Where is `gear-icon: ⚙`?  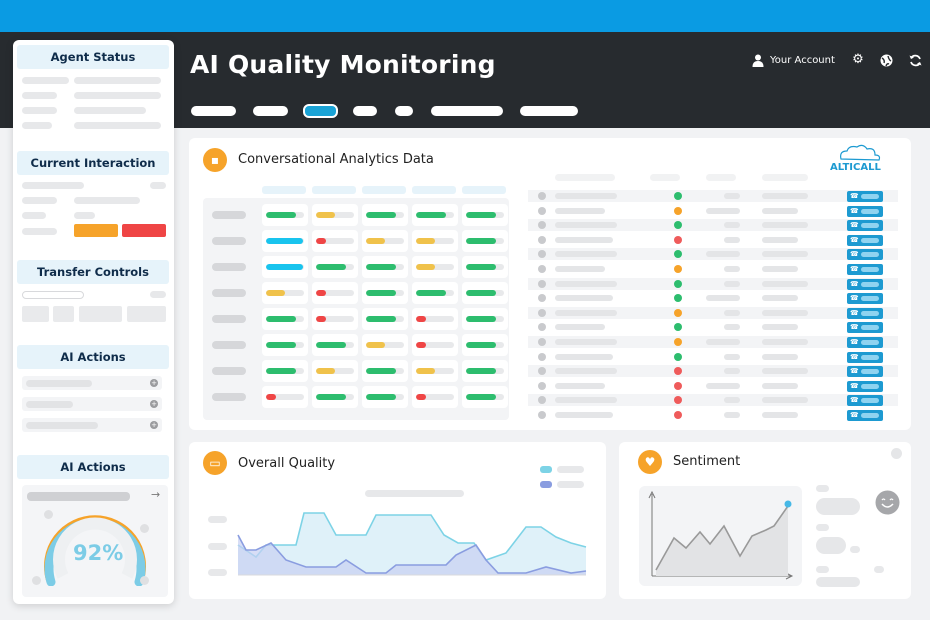
gear-icon: ⚙ is located at coordinates (858, 59).